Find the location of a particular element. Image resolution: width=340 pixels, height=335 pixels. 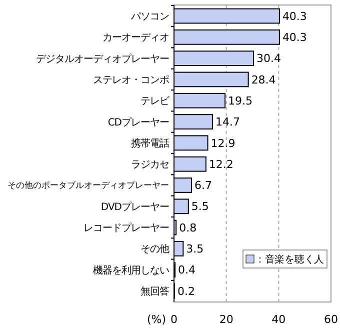

legend-label: ：音楽を聴く人 is located at coordinates (290, 260).